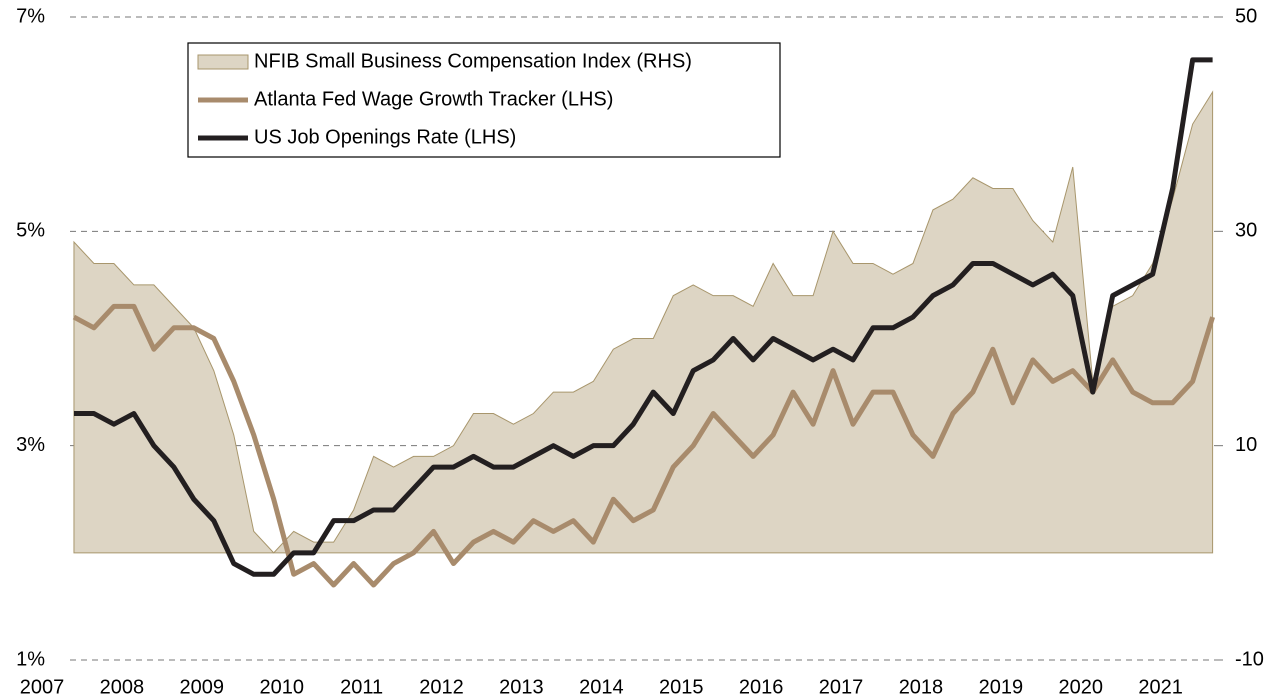 This screenshot has width=1275, height=700. I want to click on y2-tick-label: -10, so click(1249, 659).